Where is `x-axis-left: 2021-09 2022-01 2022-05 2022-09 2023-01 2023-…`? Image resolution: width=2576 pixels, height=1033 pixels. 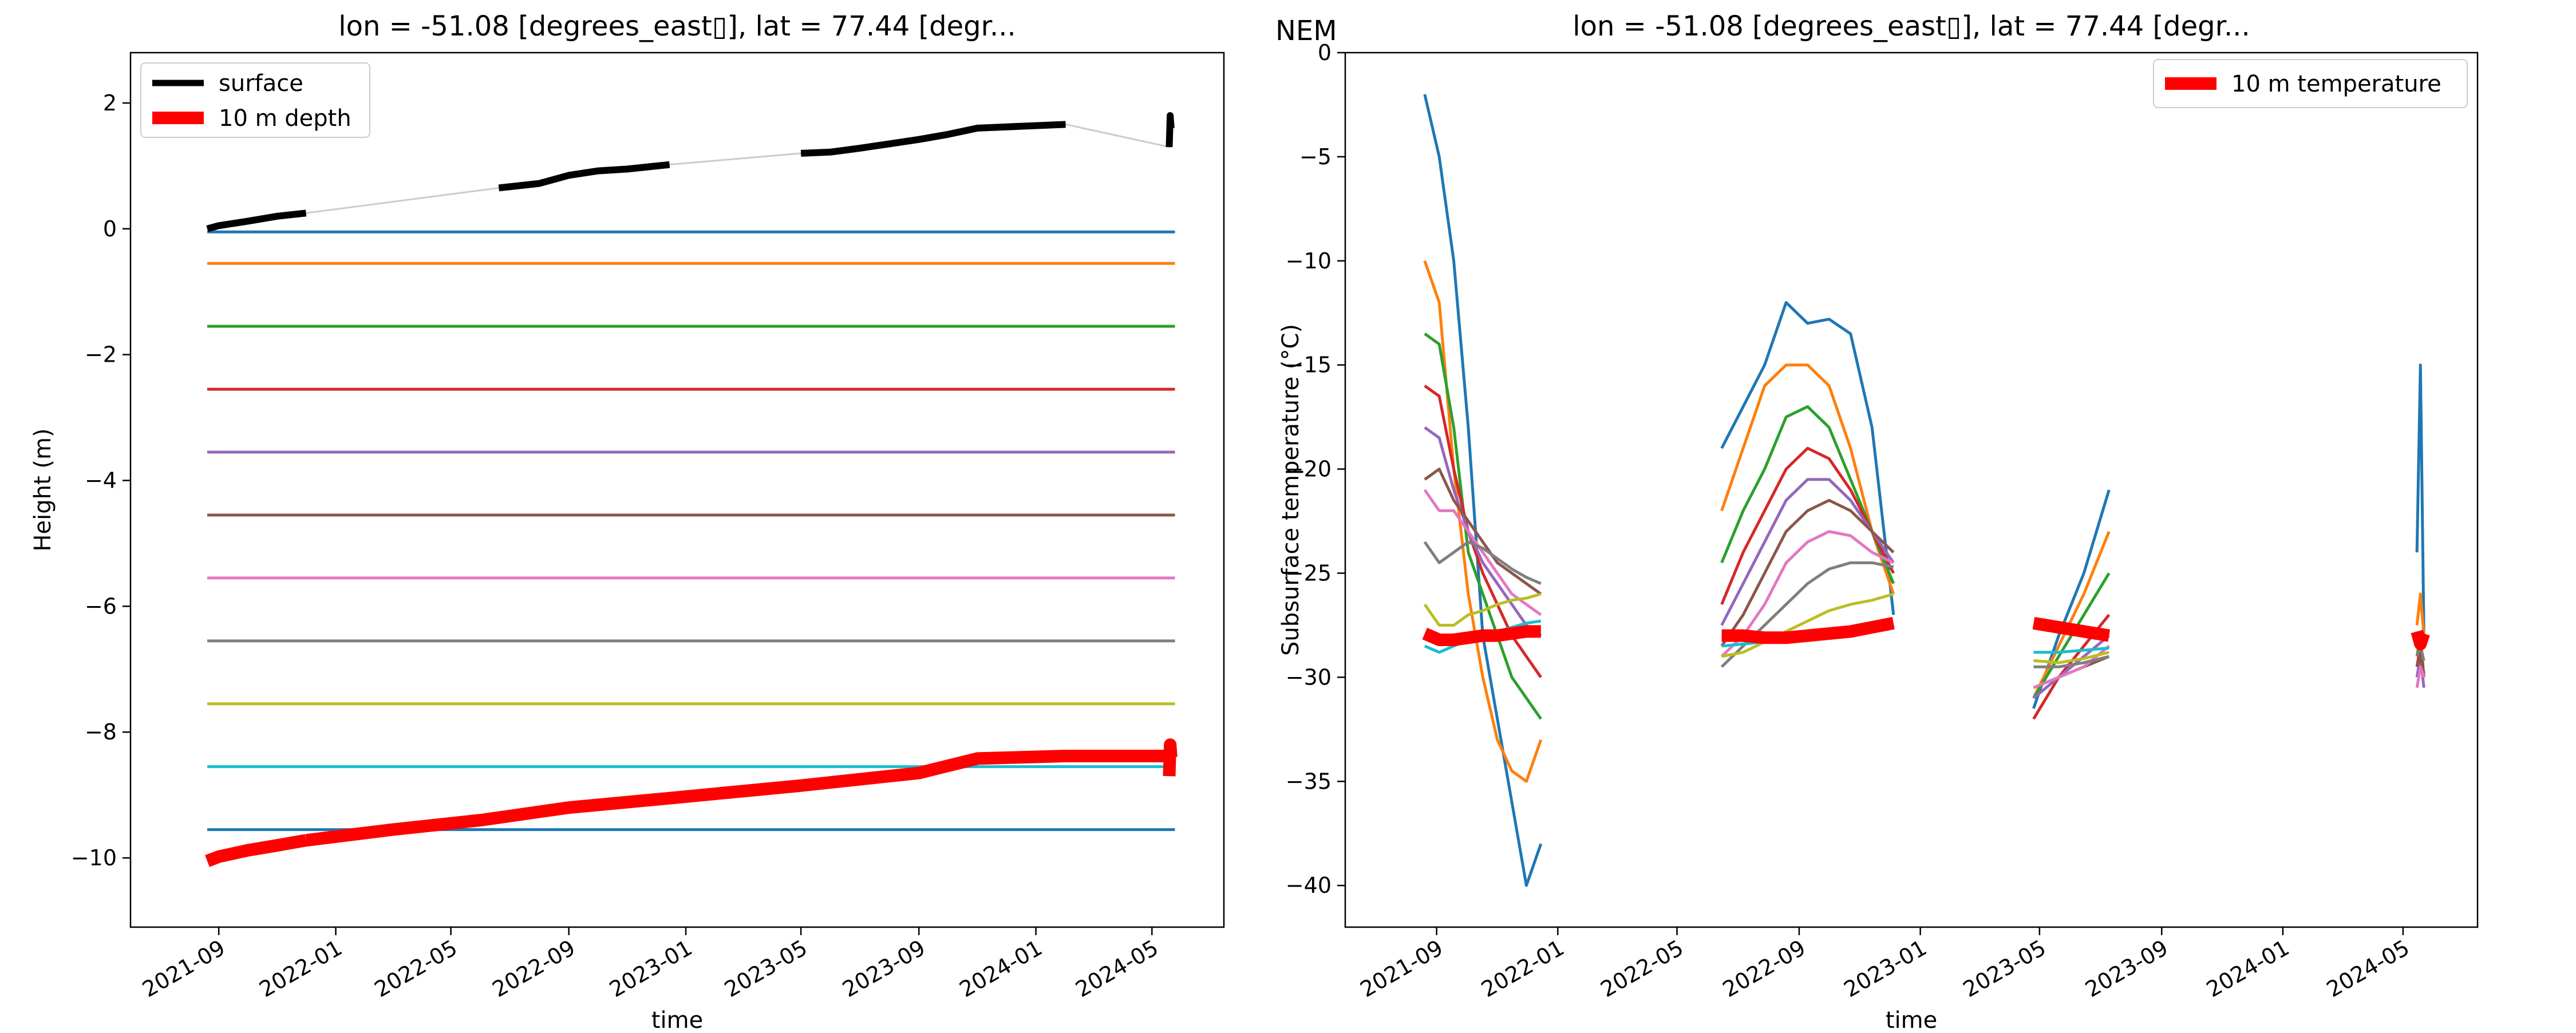 x-axis-left: 2021-09 2022-01 2022-05 2022-09 2023-01 2023-… is located at coordinates (650, 964).